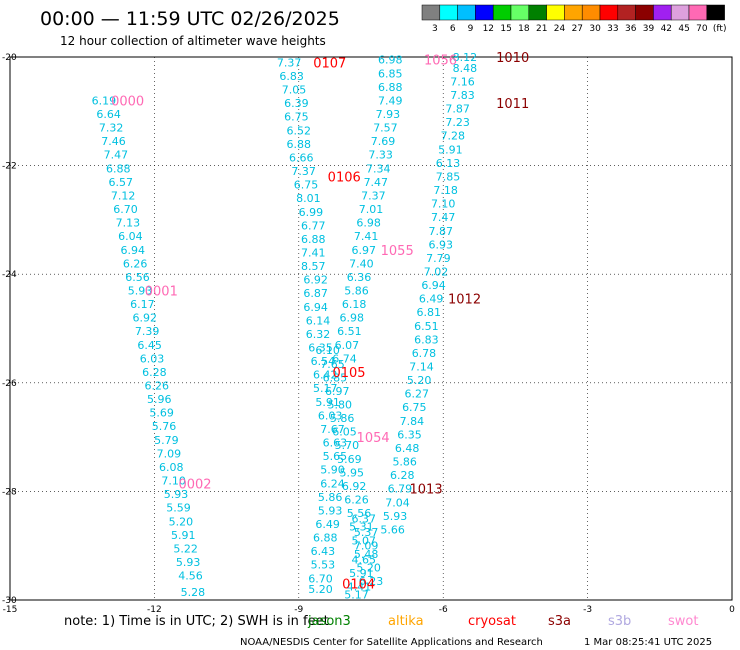 This screenshot has height=650, width=740. Describe the element at coordinates (448, 163) in the screenshot. I see `swh-value-label: 6.13` at that location.